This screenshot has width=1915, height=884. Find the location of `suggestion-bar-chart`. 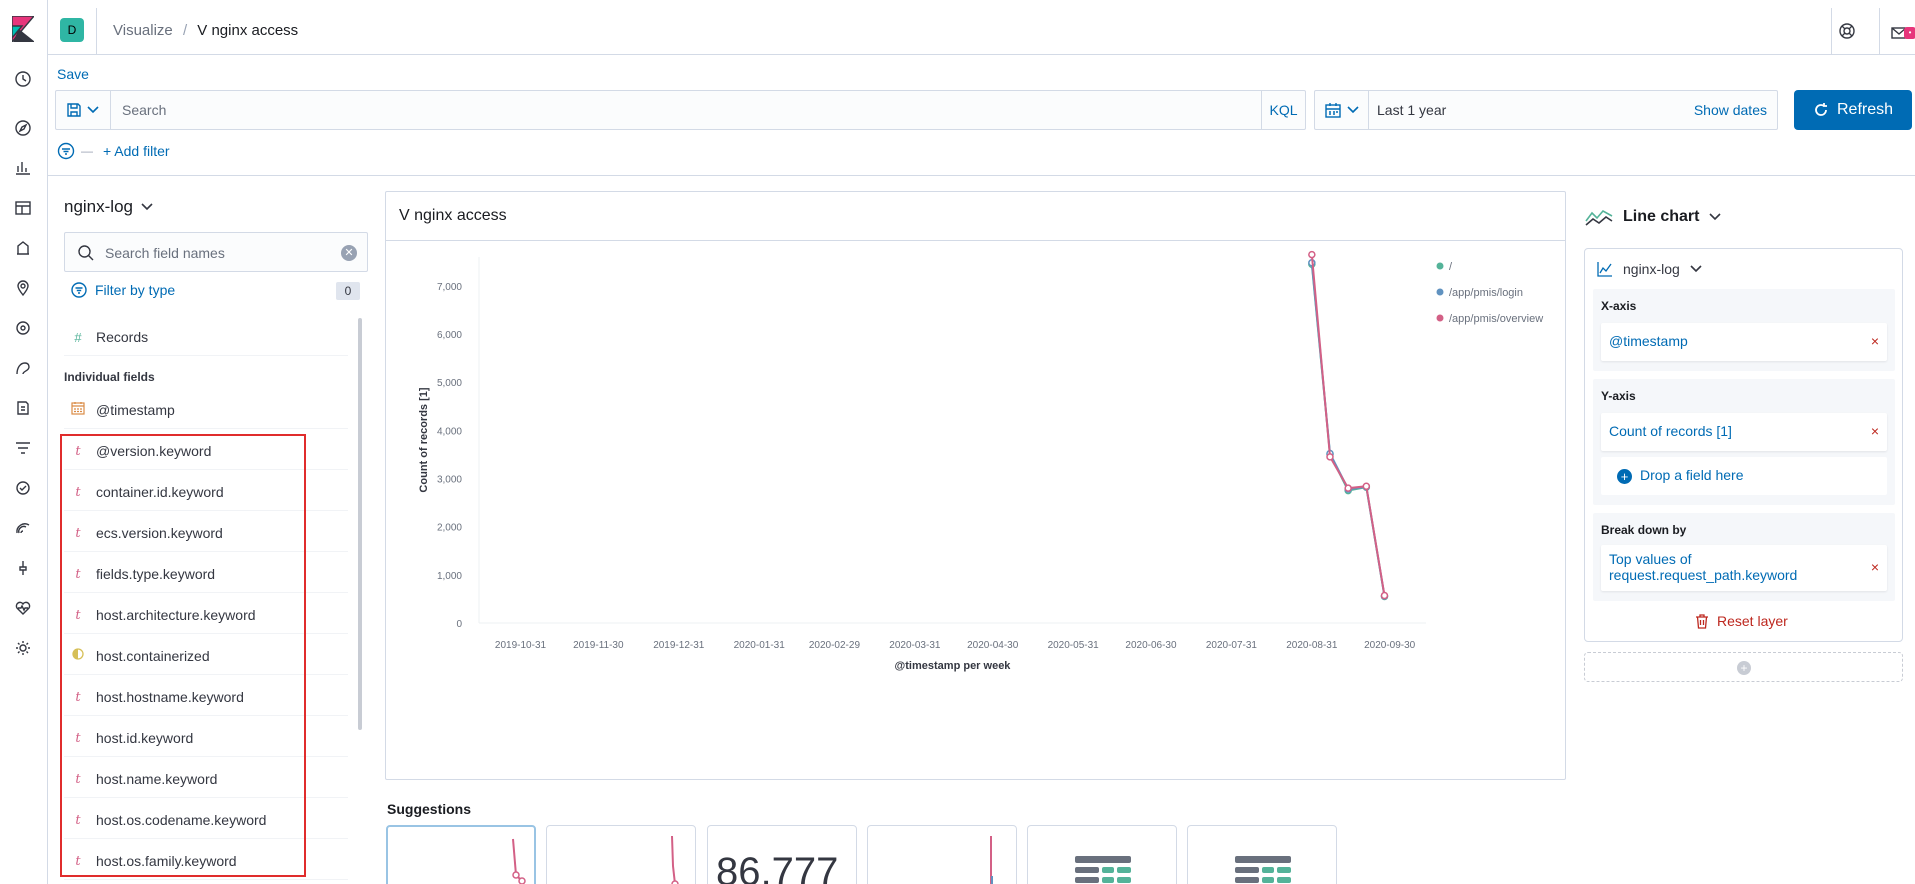

suggestion-bar-chart is located at coordinates (942, 854).